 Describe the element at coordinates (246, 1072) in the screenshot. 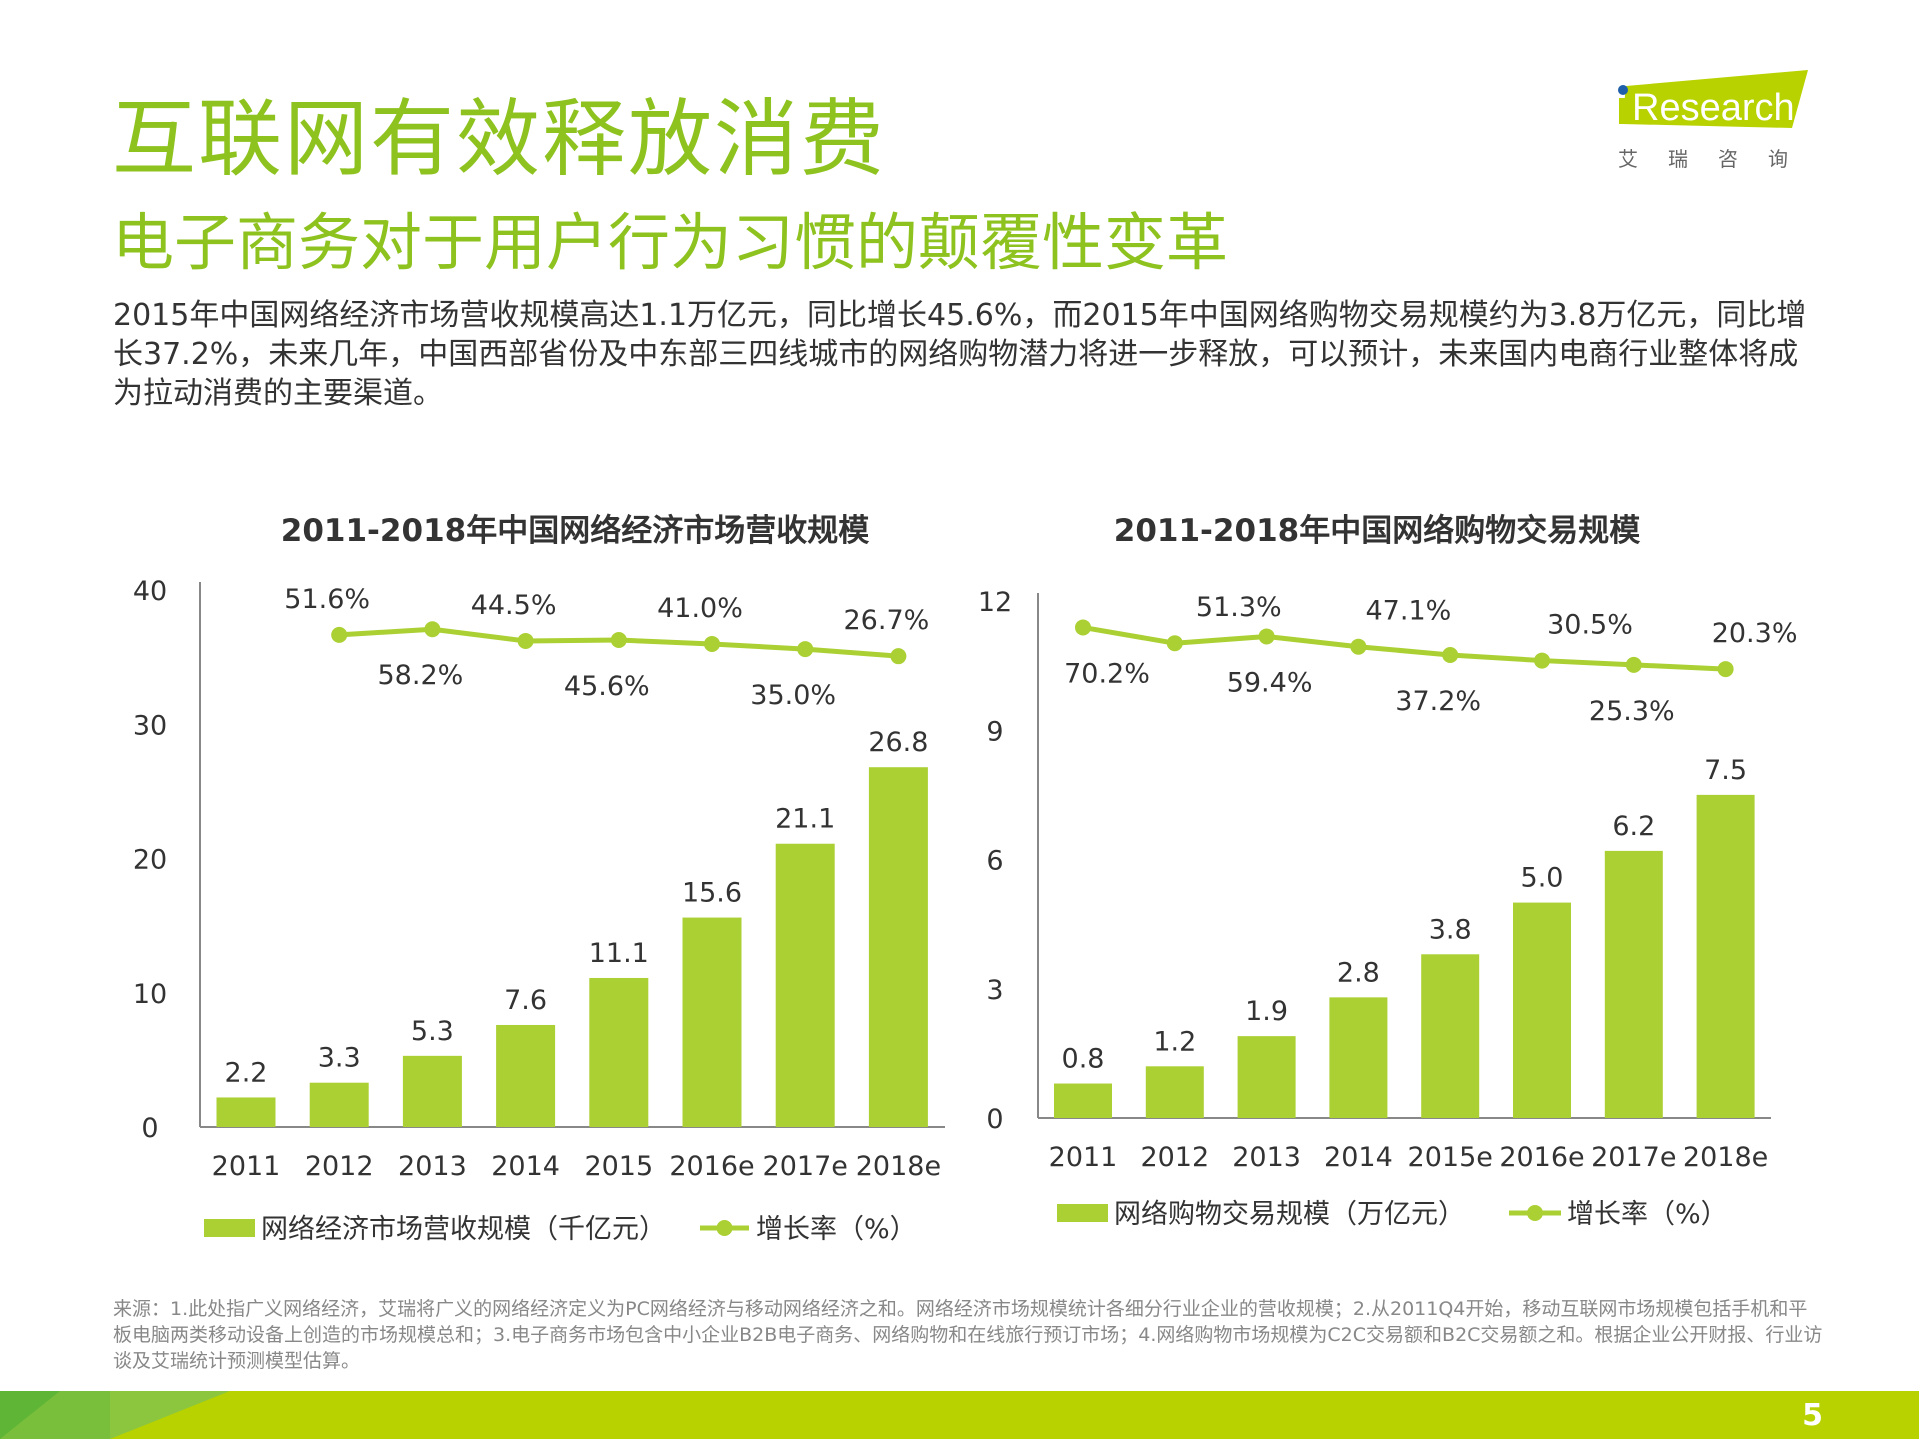

I see `bar-value-label: 2.2` at that location.